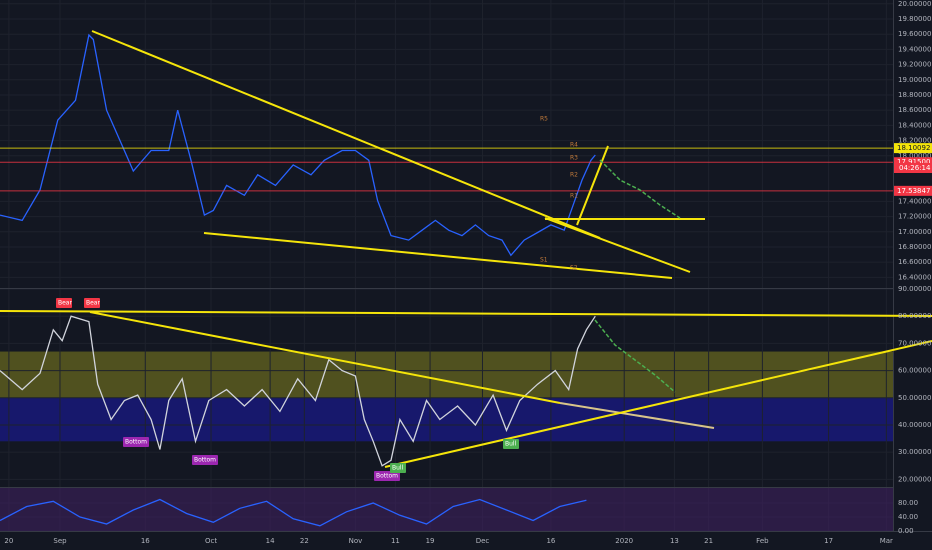  Describe the element at coordinates (483, 541) in the screenshot. I see `x-tick-label: Dec` at that location.